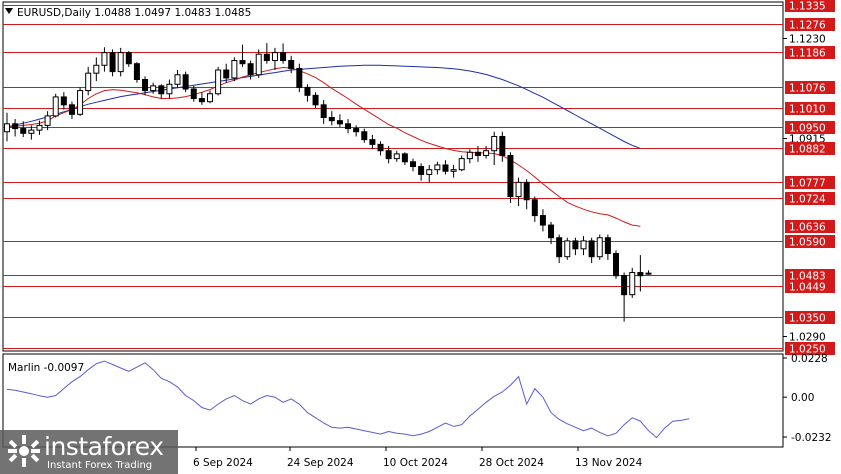 This screenshot has height=474, width=841. I want to click on price-label: 1.0350, so click(807, 319).